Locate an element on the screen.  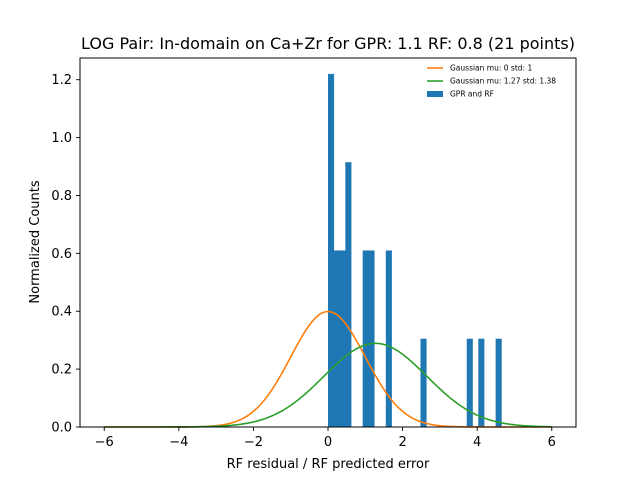
x-tick-label: 6 is located at coordinates (552, 442).